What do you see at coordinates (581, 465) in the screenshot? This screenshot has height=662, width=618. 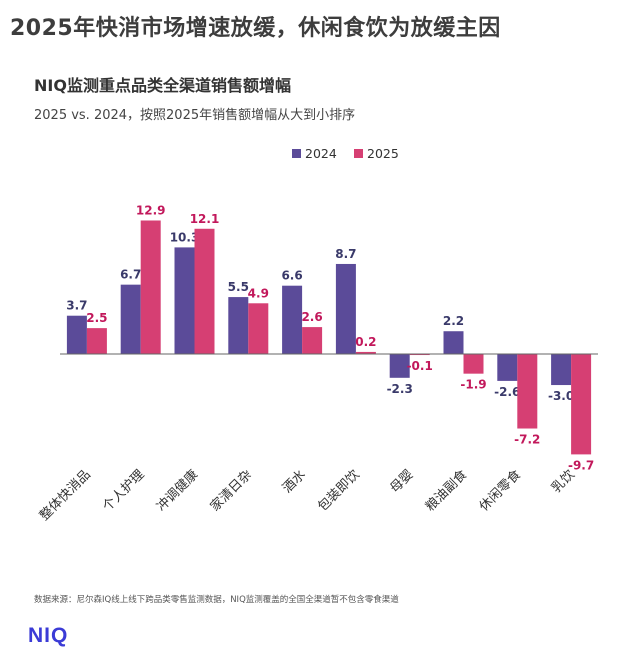 I see `value-label-2025-9: -9.7` at bounding box center [581, 465].